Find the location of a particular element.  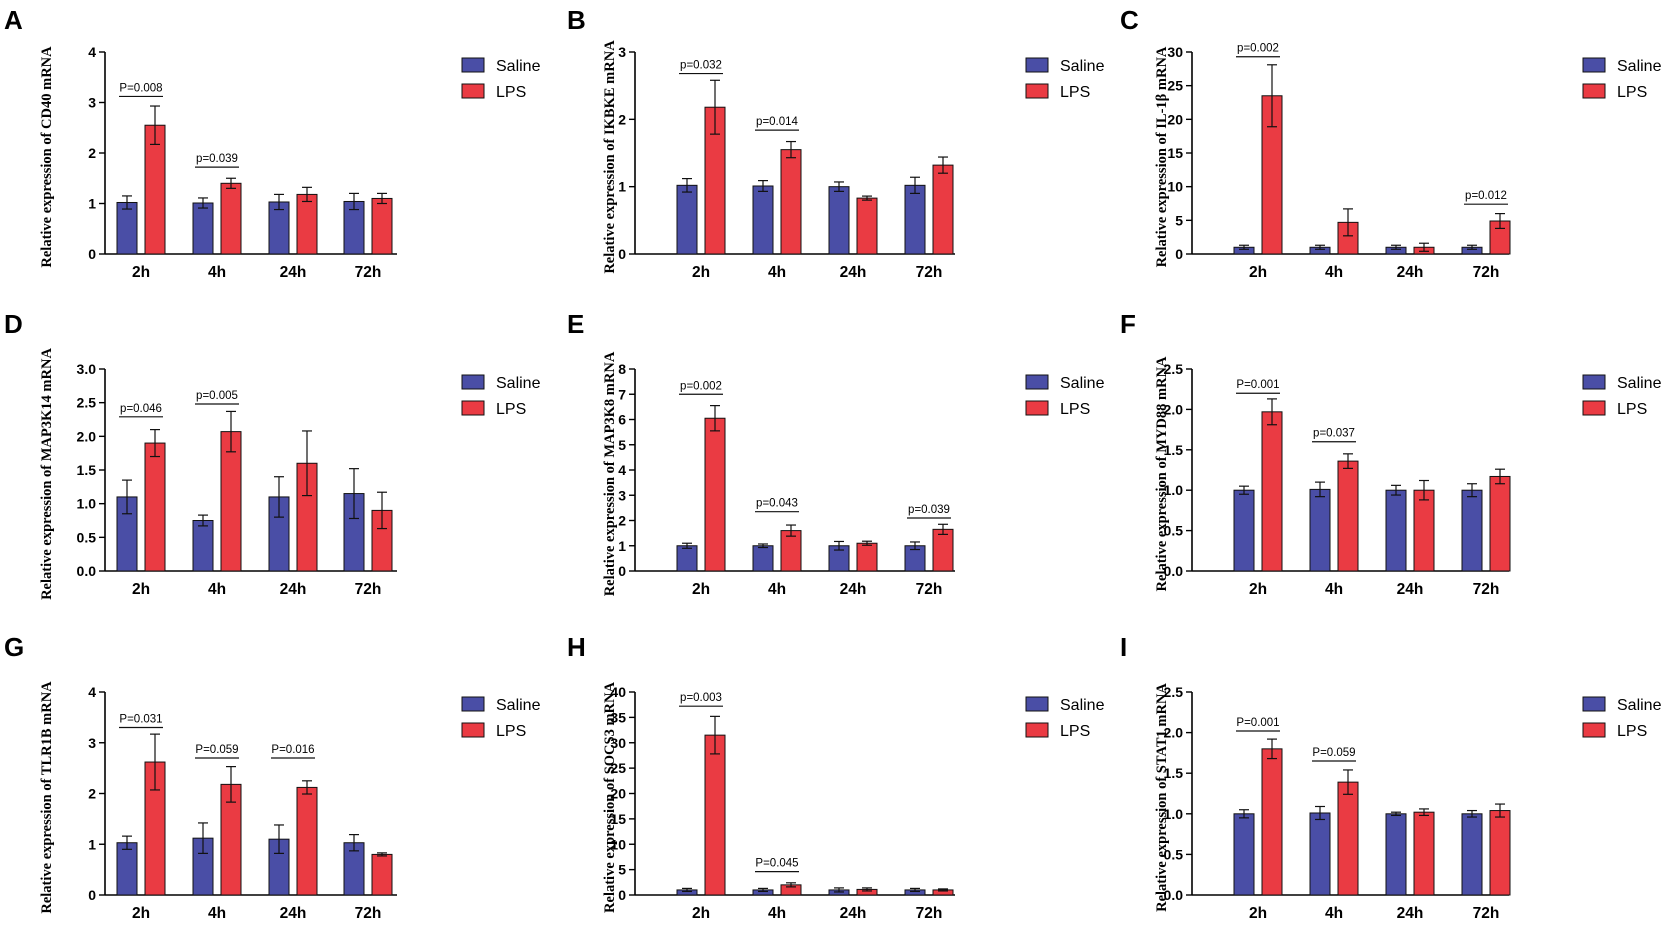

y-tick-label: 30 is located at coordinates (1175, 52).